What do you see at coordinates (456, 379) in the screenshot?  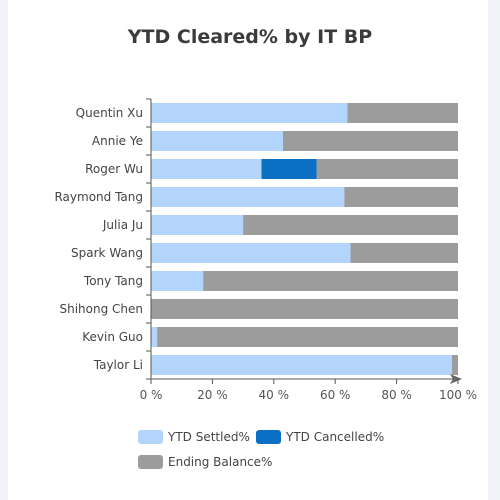 I see `x-axis-arrow-icon` at bounding box center [456, 379].